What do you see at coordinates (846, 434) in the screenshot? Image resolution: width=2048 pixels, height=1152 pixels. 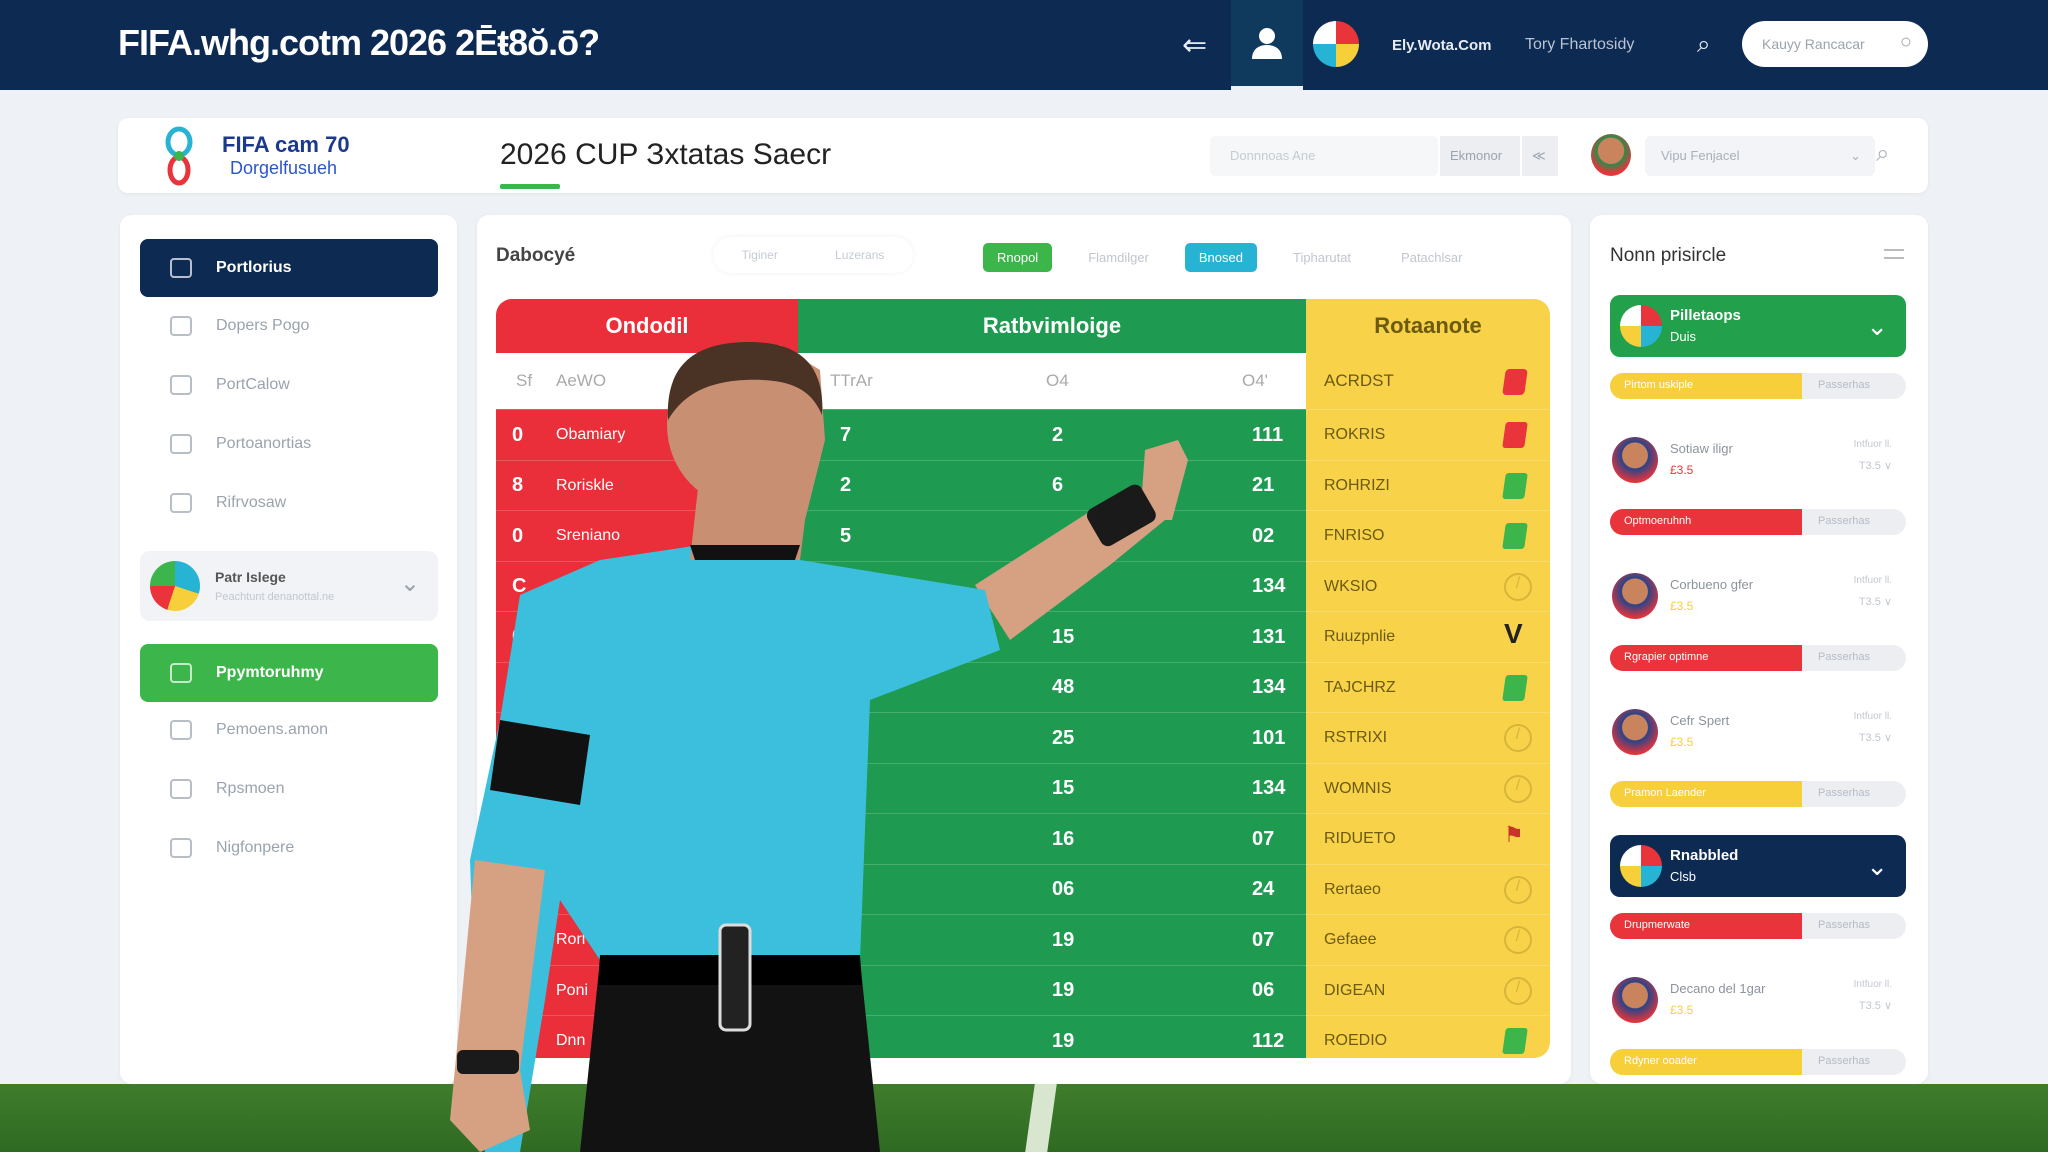 I see `cell-a: 7` at bounding box center [846, 434].